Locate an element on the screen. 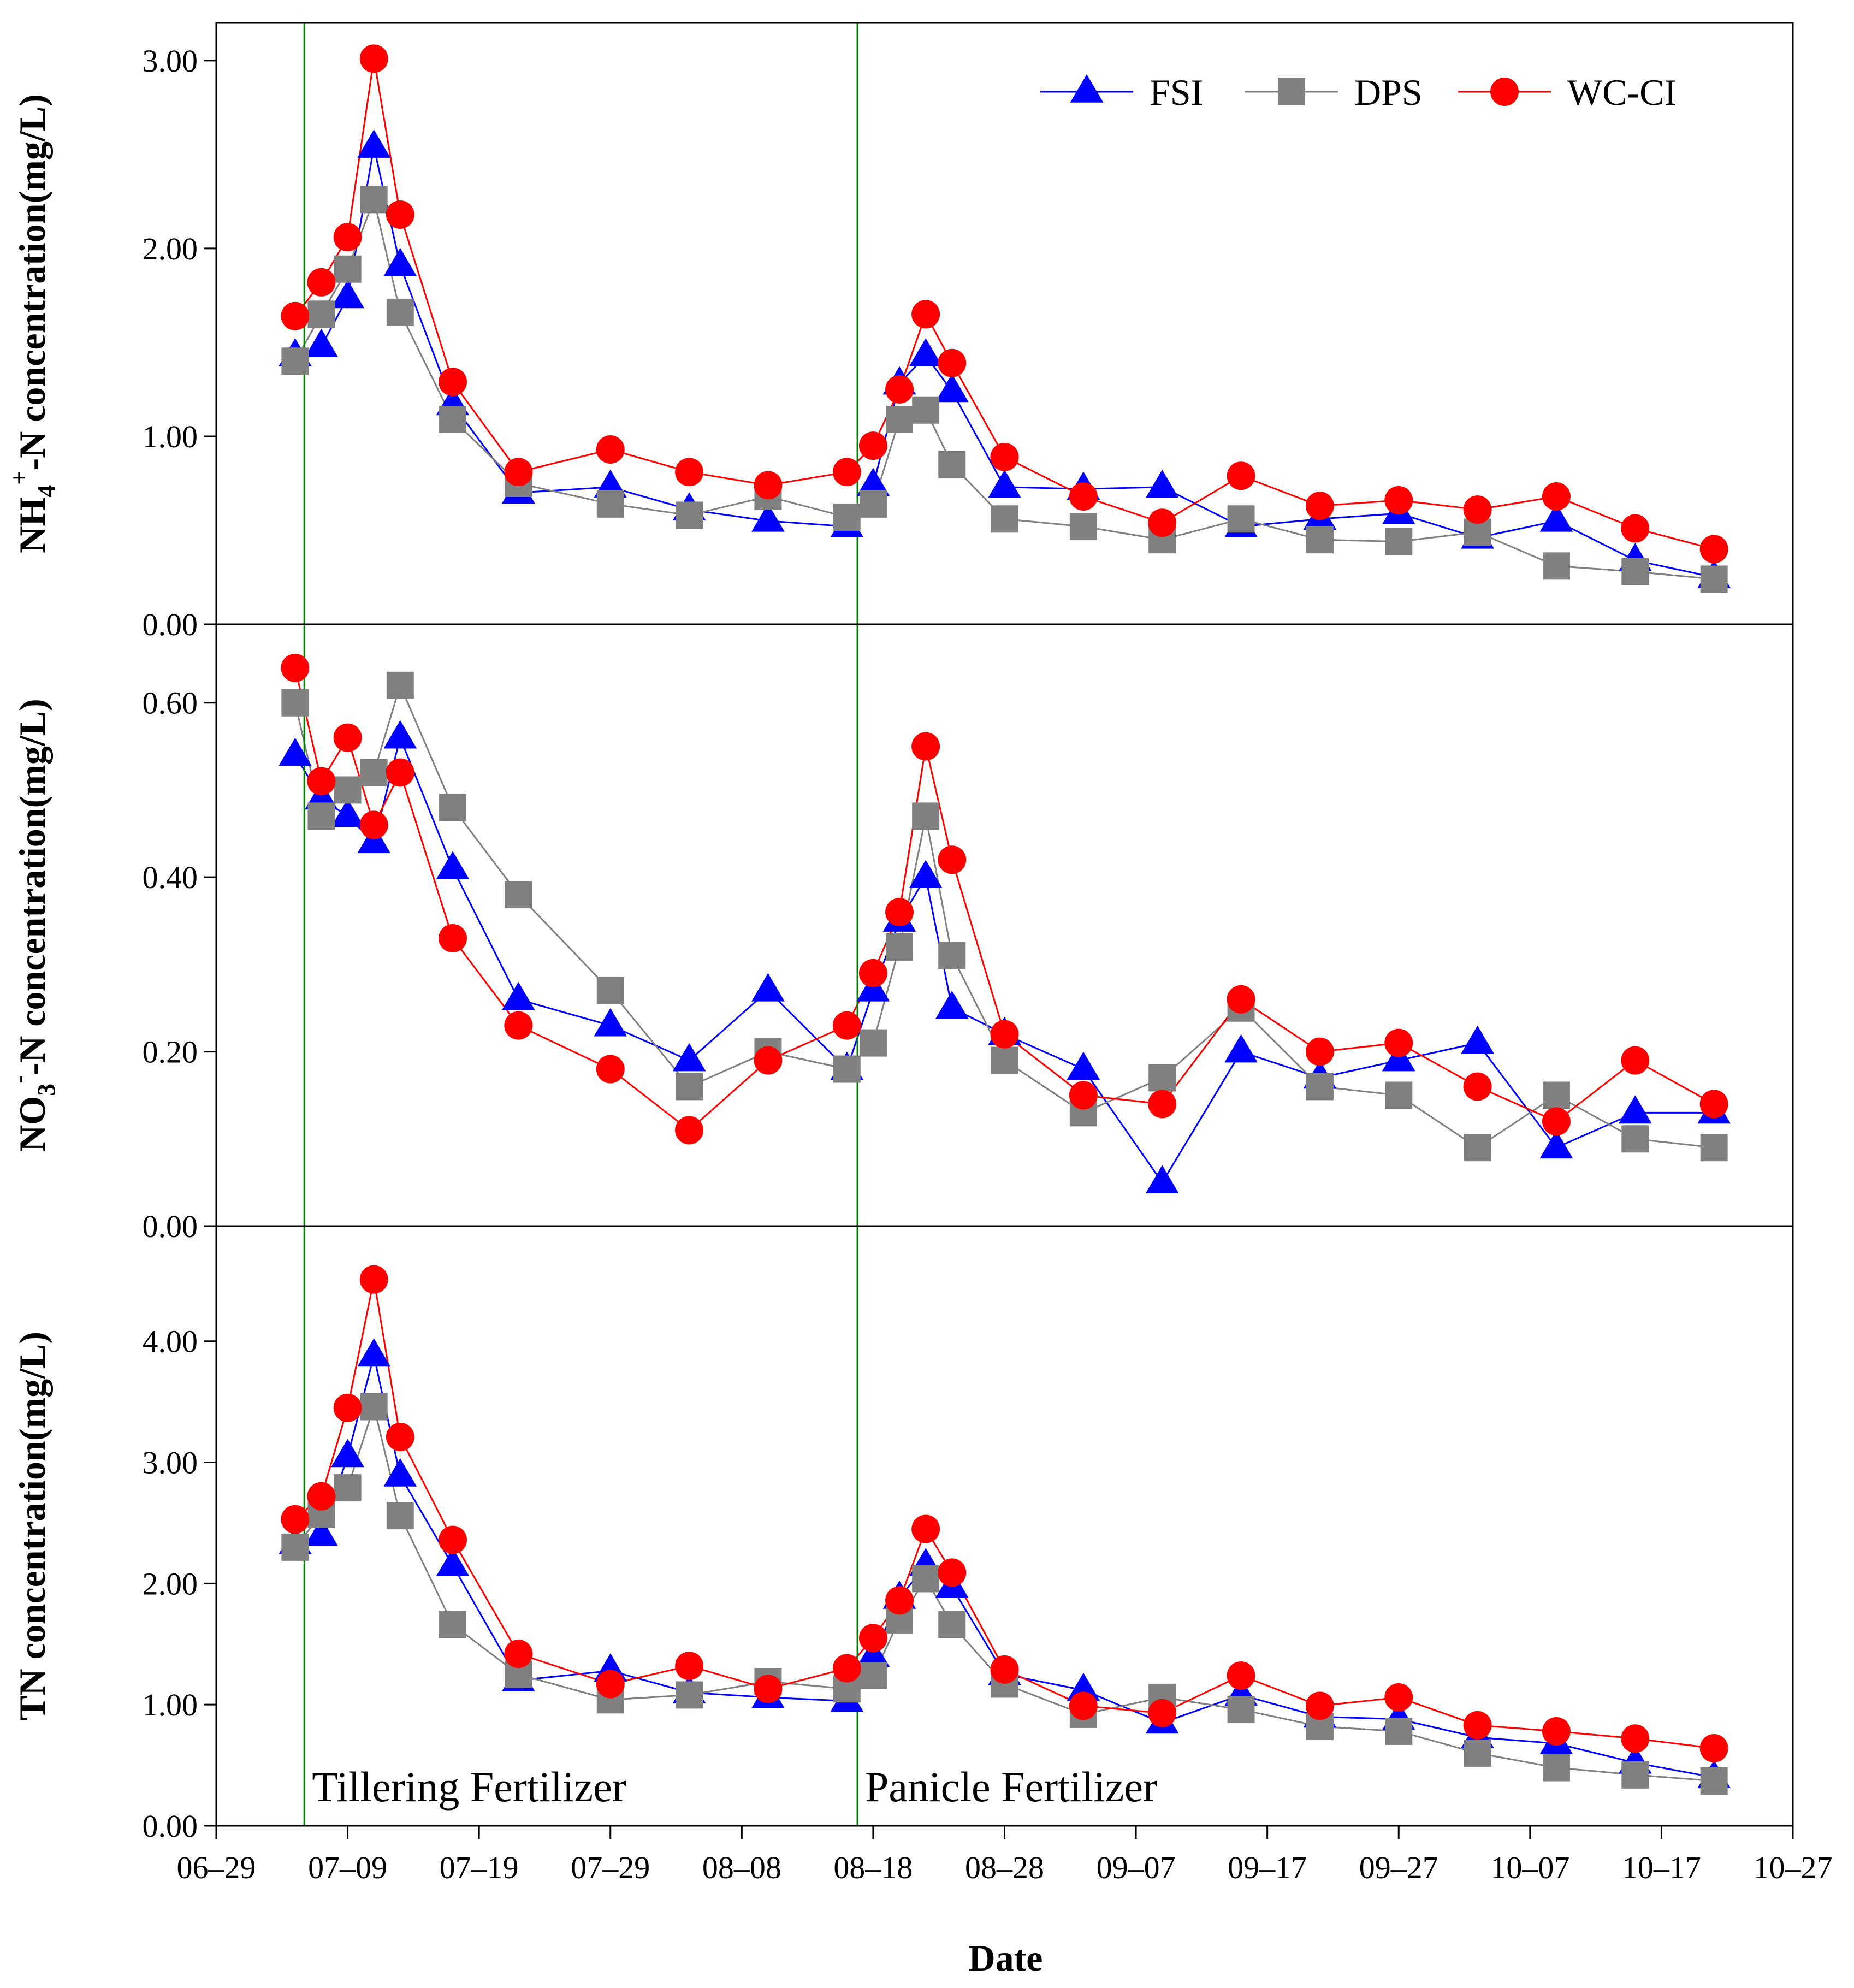  x-tick-label-5: 08–18 is located at coordinates (873, 1867).